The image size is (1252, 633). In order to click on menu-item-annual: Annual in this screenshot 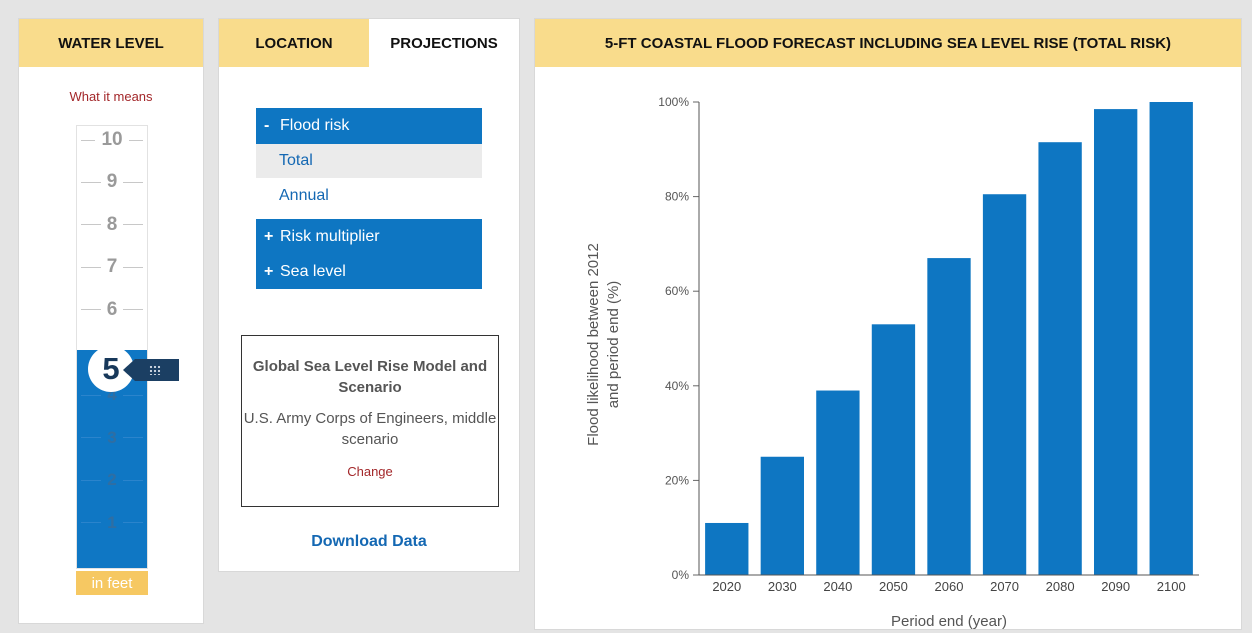, I will do `click(304, 195)`.